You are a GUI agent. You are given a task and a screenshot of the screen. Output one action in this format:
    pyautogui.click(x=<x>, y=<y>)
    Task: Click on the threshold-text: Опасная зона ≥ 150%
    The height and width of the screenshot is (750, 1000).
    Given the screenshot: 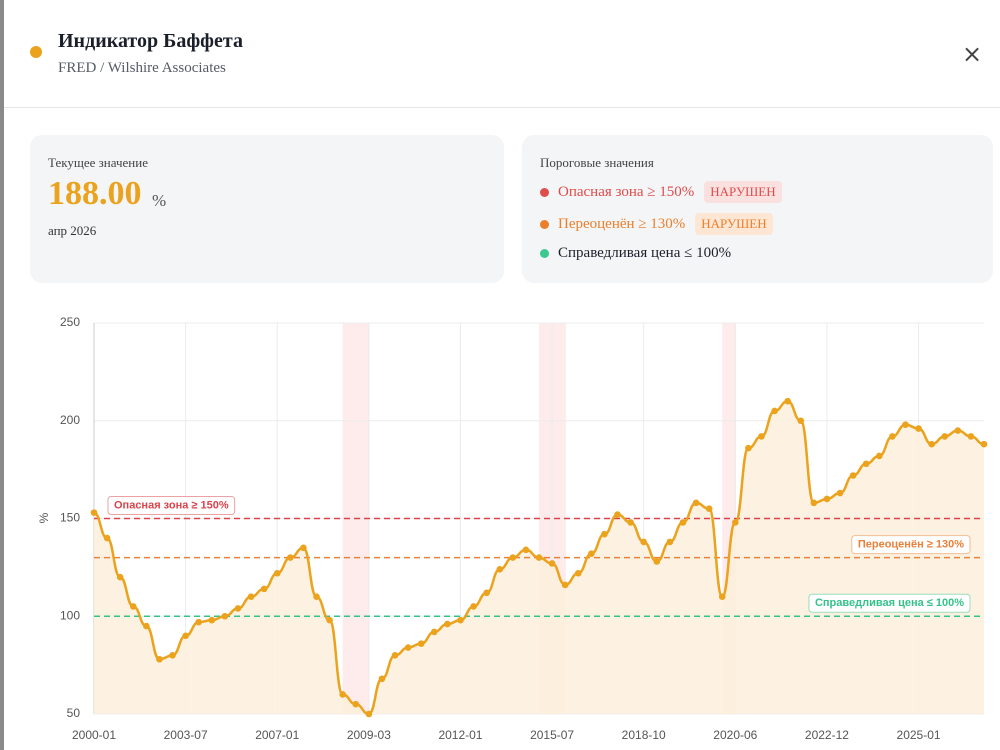 What is the action you would take?
    pyautogui.click(x=626, y=191)
    